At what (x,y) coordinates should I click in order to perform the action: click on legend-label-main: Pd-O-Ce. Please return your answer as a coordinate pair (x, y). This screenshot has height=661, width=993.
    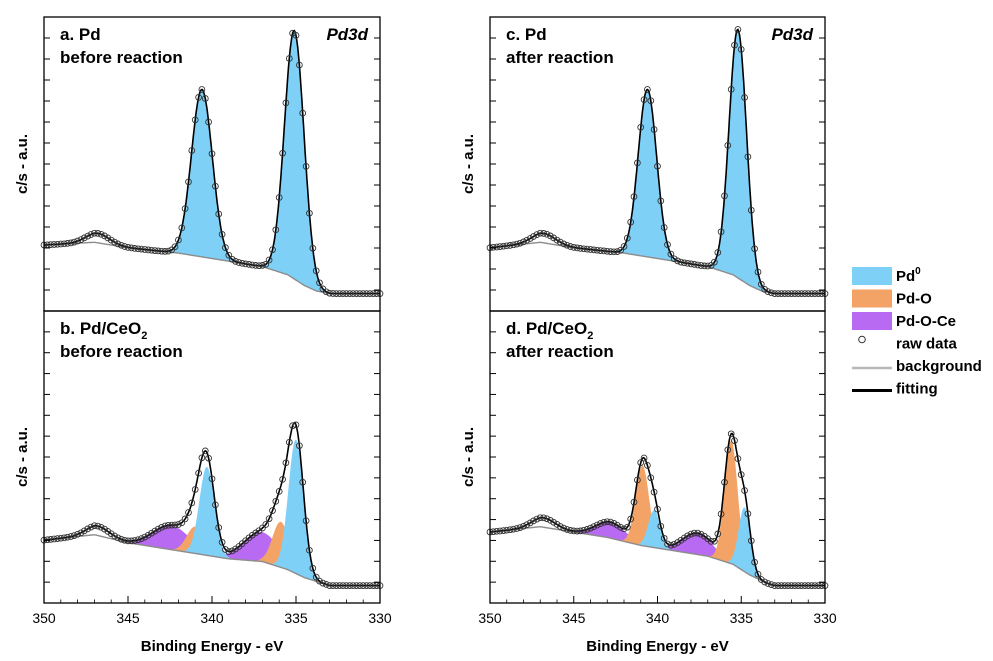
    Looking at the image, I should click on (926, 321).